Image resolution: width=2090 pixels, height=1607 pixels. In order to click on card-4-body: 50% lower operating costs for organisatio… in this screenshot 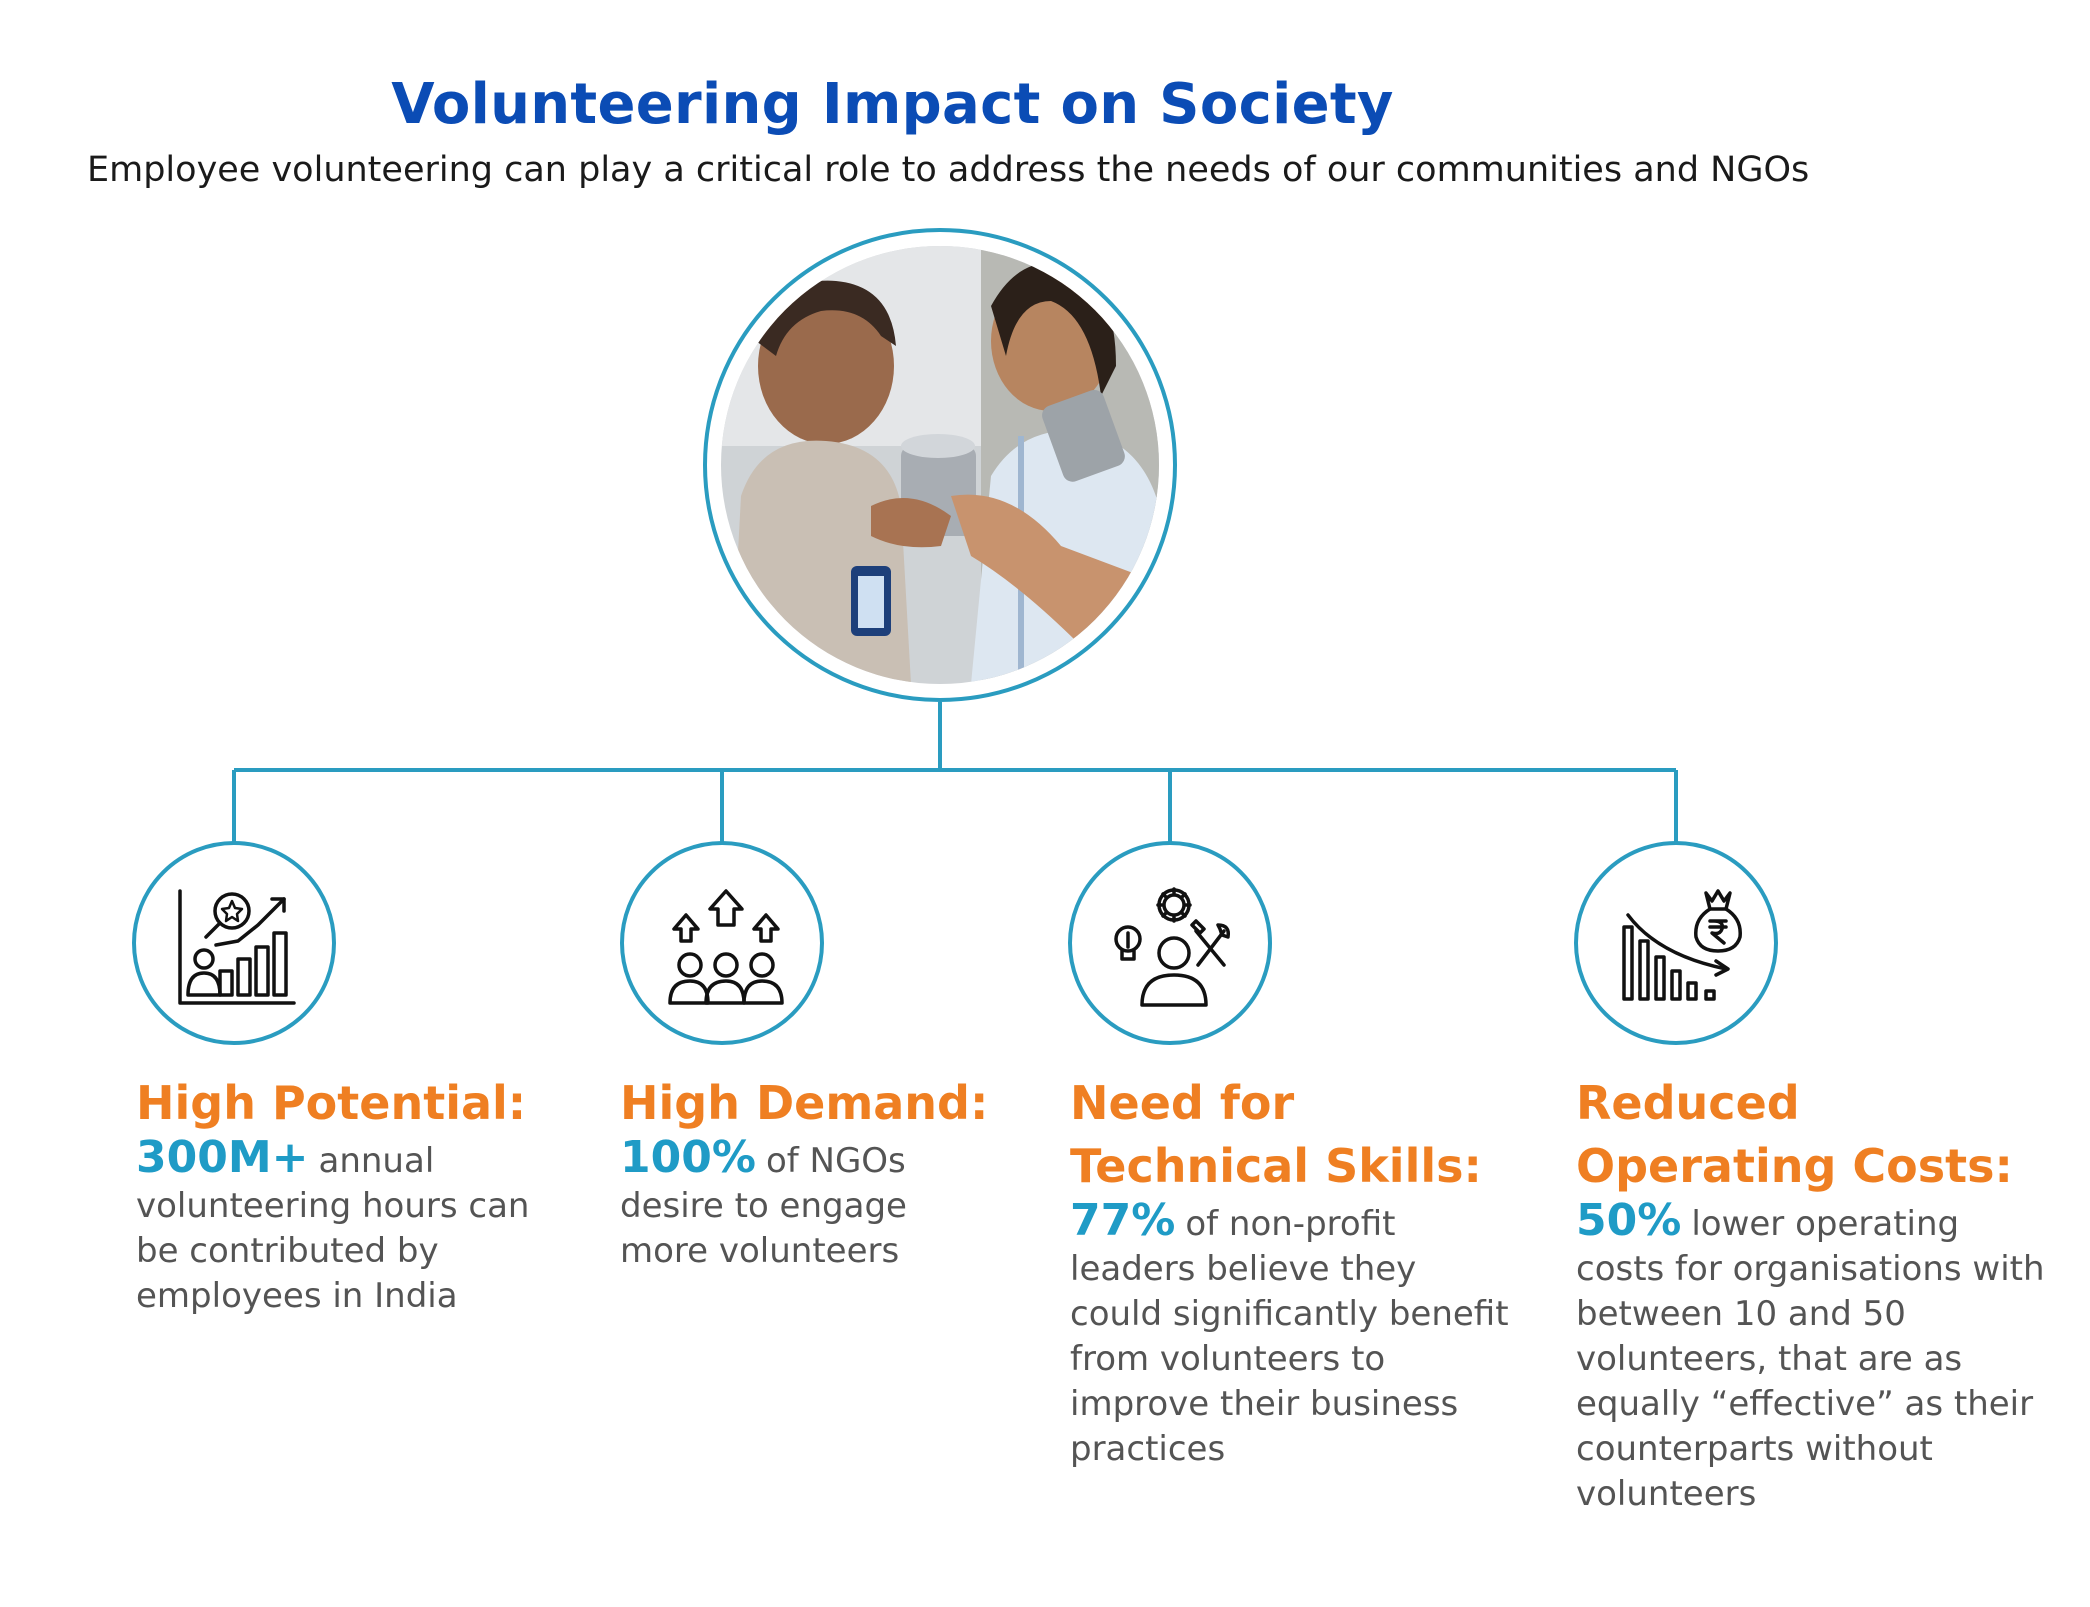, I will do `click(1811, 1357)`.